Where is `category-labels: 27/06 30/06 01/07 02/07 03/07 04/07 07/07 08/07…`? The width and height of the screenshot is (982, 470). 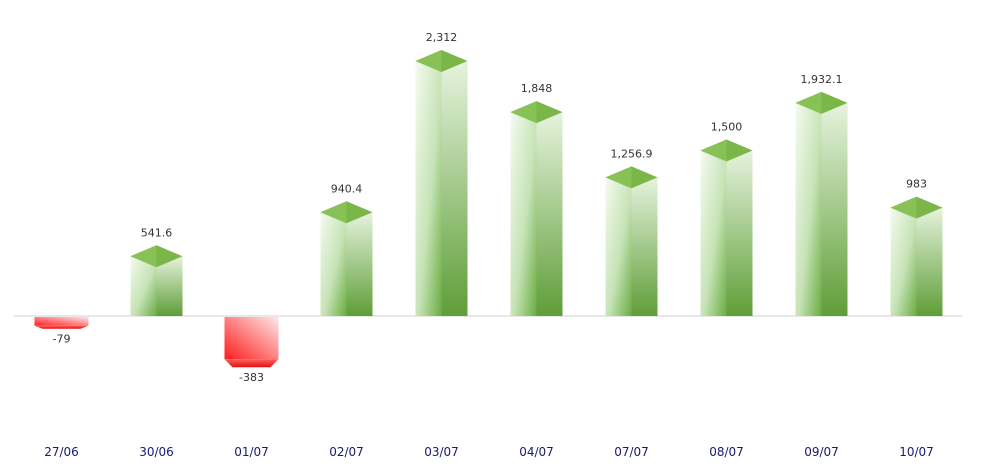 category-labels: 27/06 30/06 01/07 02/07 03/07 04/07 07/07 08/07… is located at coordinates (489, 452).